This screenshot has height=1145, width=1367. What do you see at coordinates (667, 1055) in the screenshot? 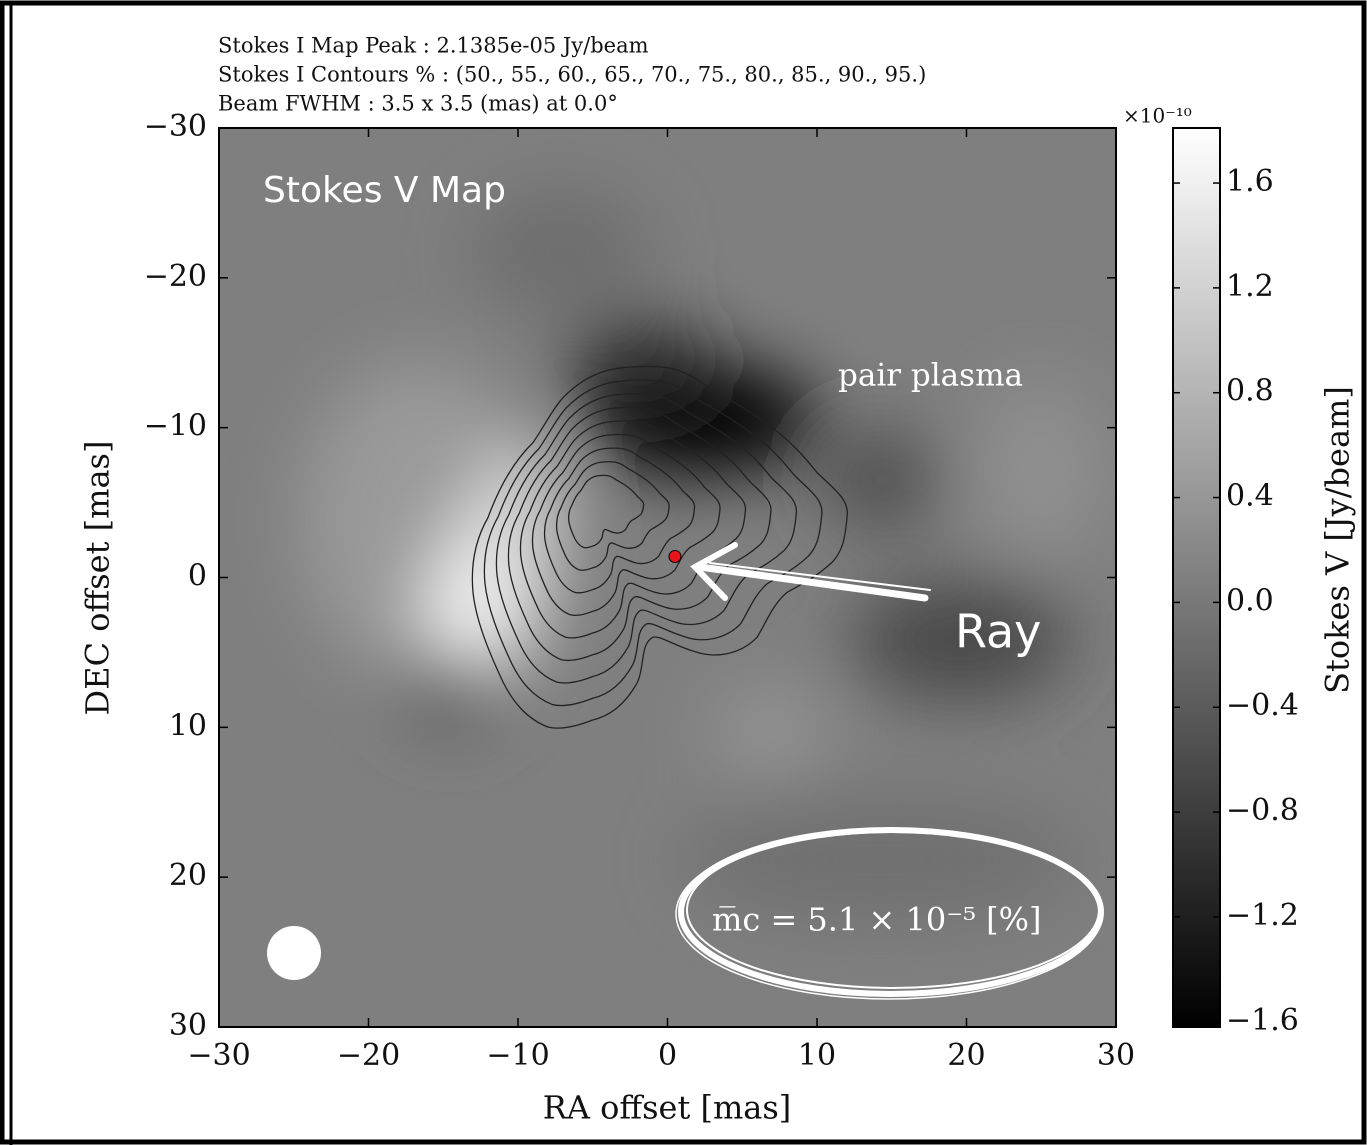
I see `x-tick-label: 0` at bounding box center [667, 1055].